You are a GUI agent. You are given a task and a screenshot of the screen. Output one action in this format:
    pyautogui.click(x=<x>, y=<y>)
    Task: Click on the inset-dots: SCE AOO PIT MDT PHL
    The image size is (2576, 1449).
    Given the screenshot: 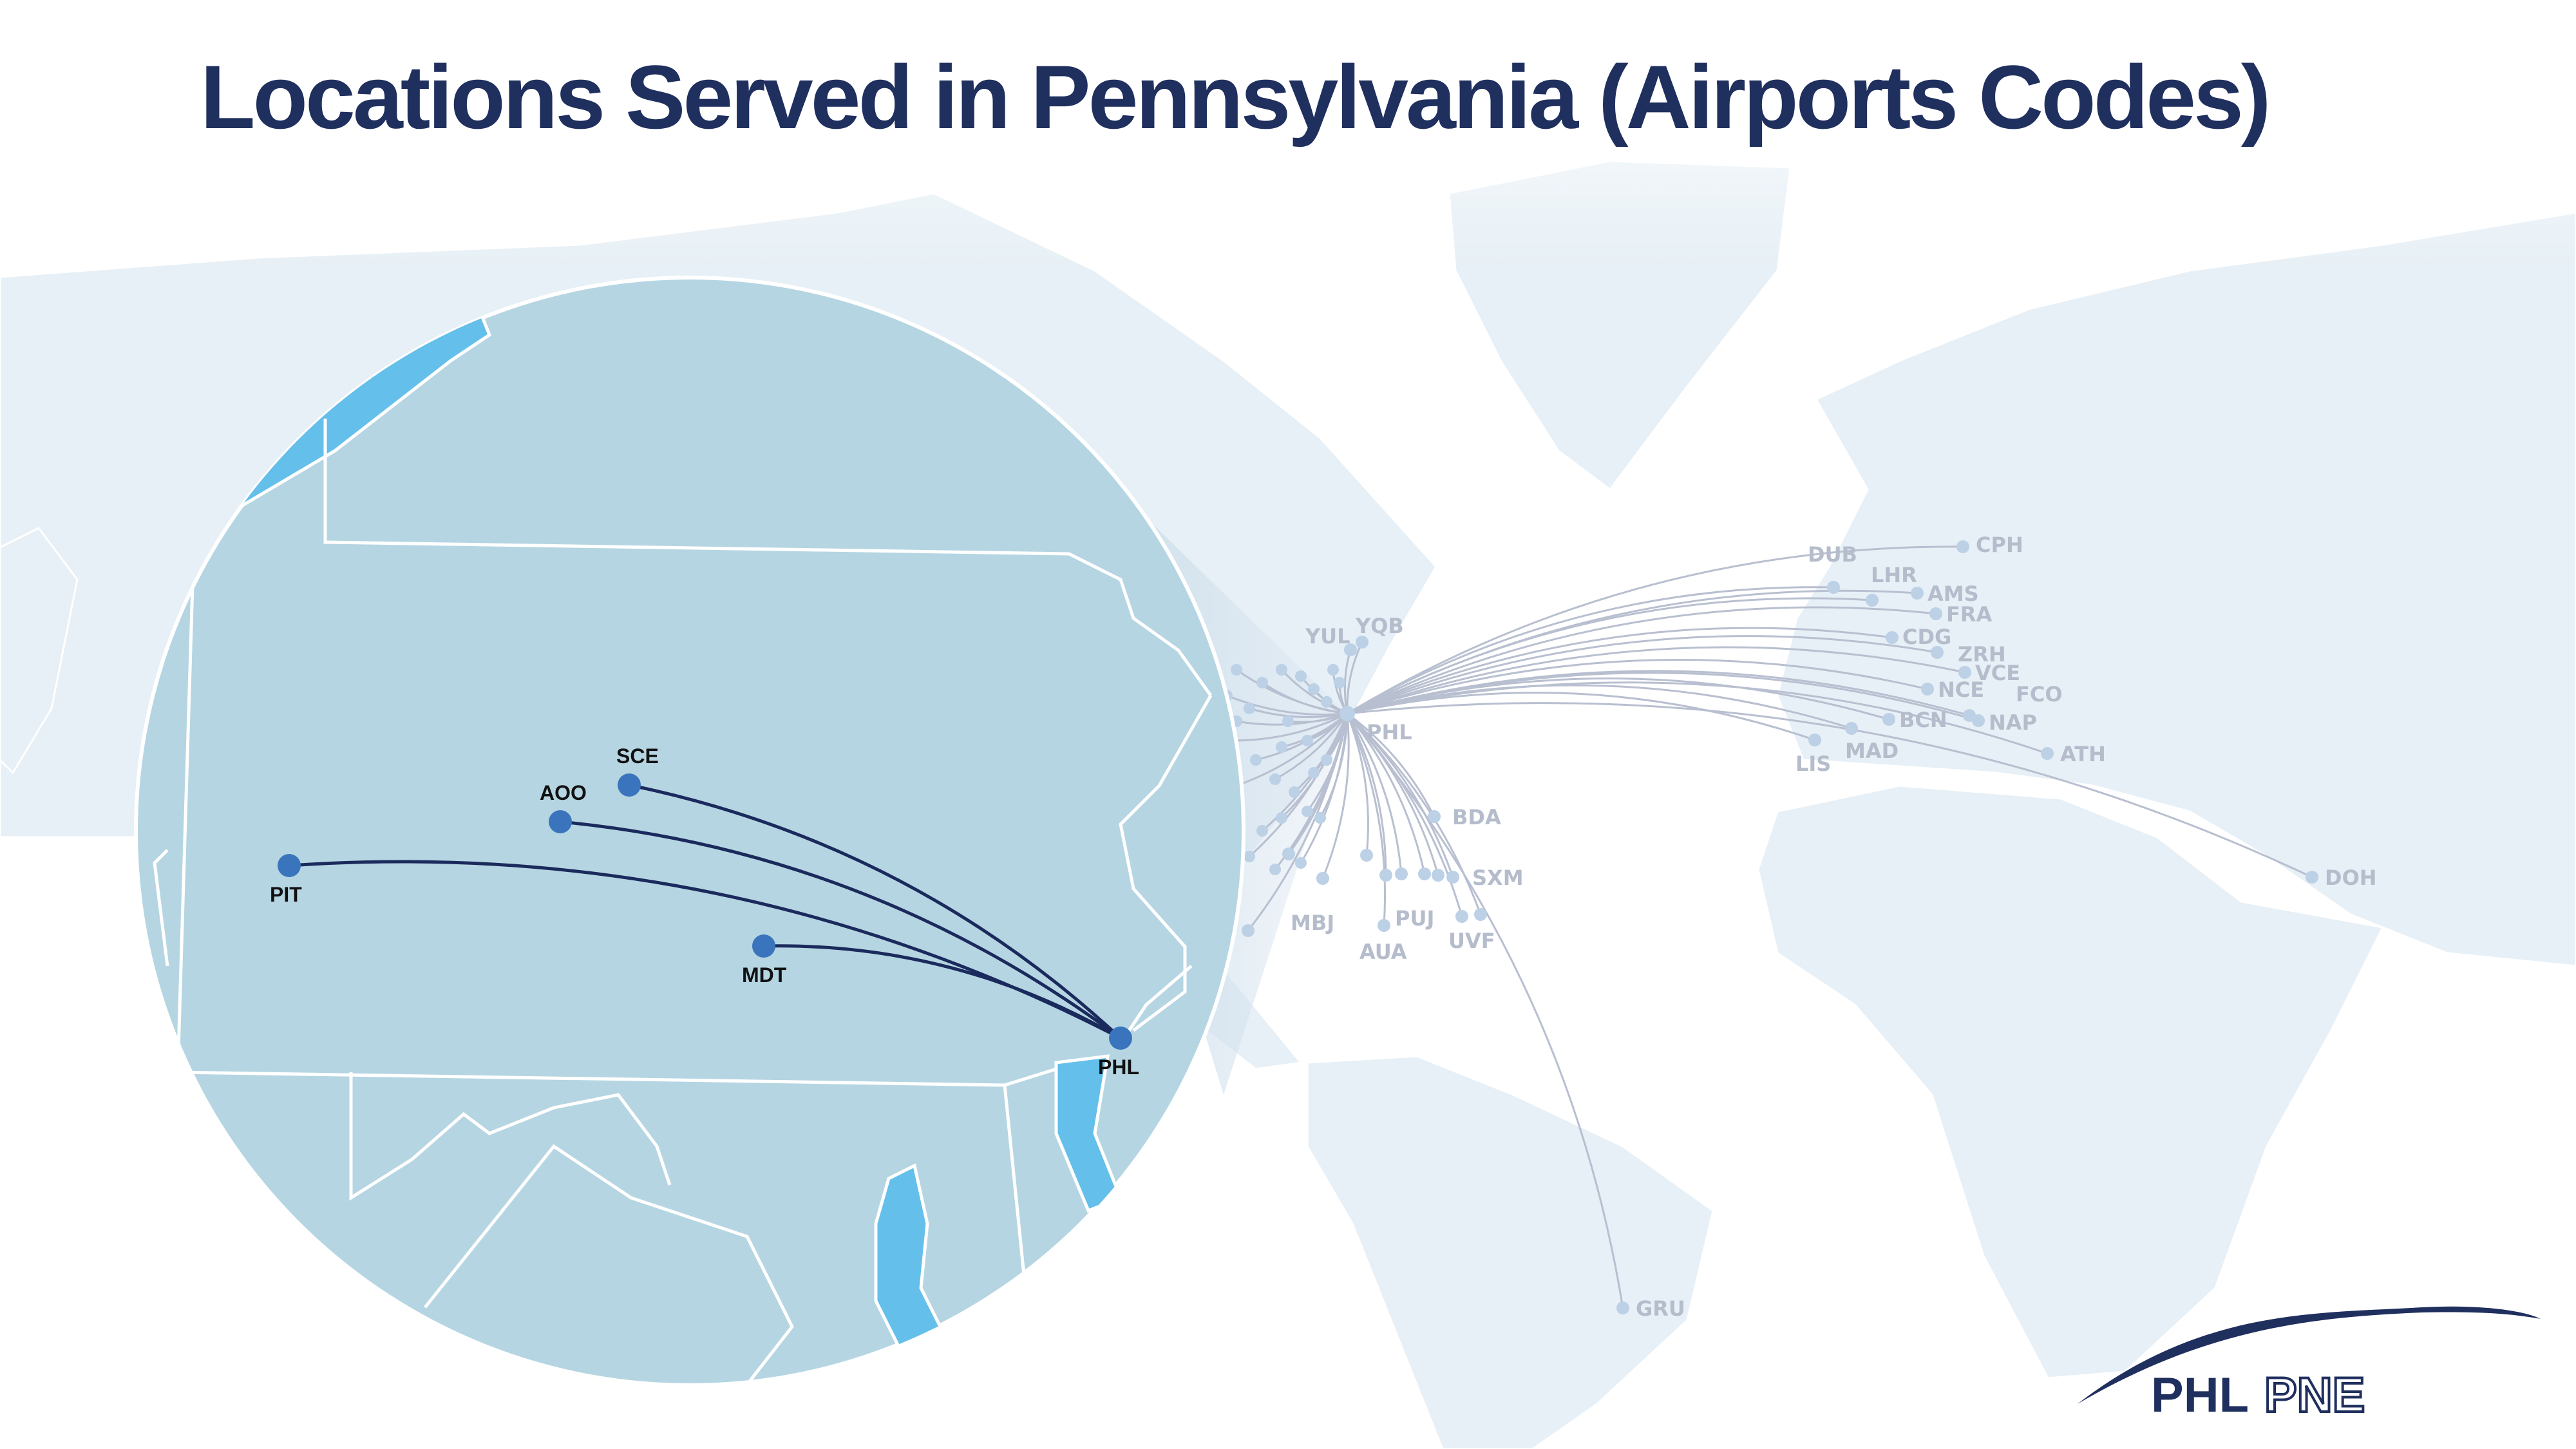 What is the action you would take?
    pyautogui.click(x=705, y=911)
    